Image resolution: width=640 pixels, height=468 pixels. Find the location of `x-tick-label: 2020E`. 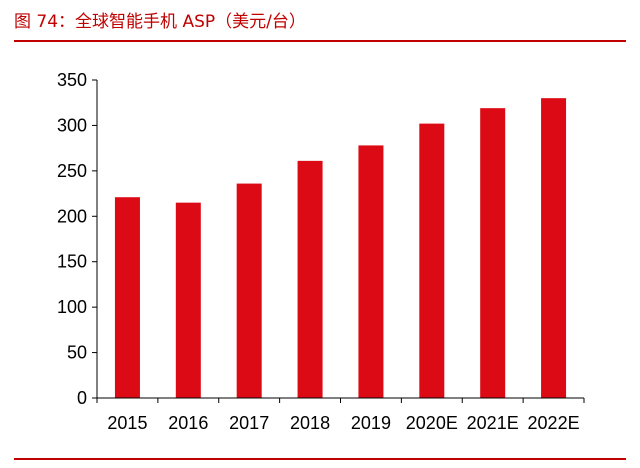

x-tick-label: 2020E is located at coordinates (432, 423).